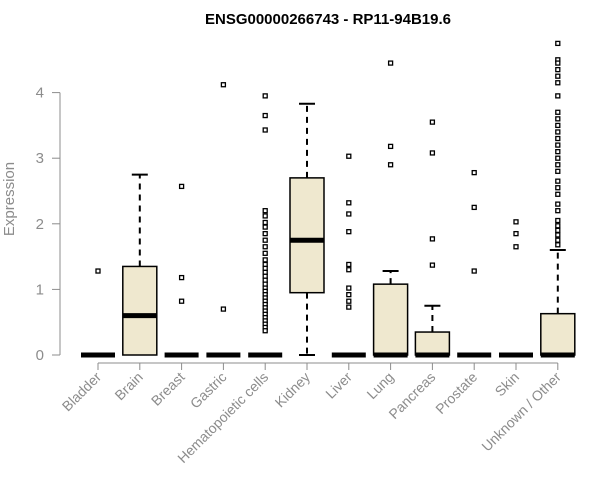  Describe the element at coordinates (521, 412) in the screenshot. I see `x-tick-label: Unknown / Other` at that location.